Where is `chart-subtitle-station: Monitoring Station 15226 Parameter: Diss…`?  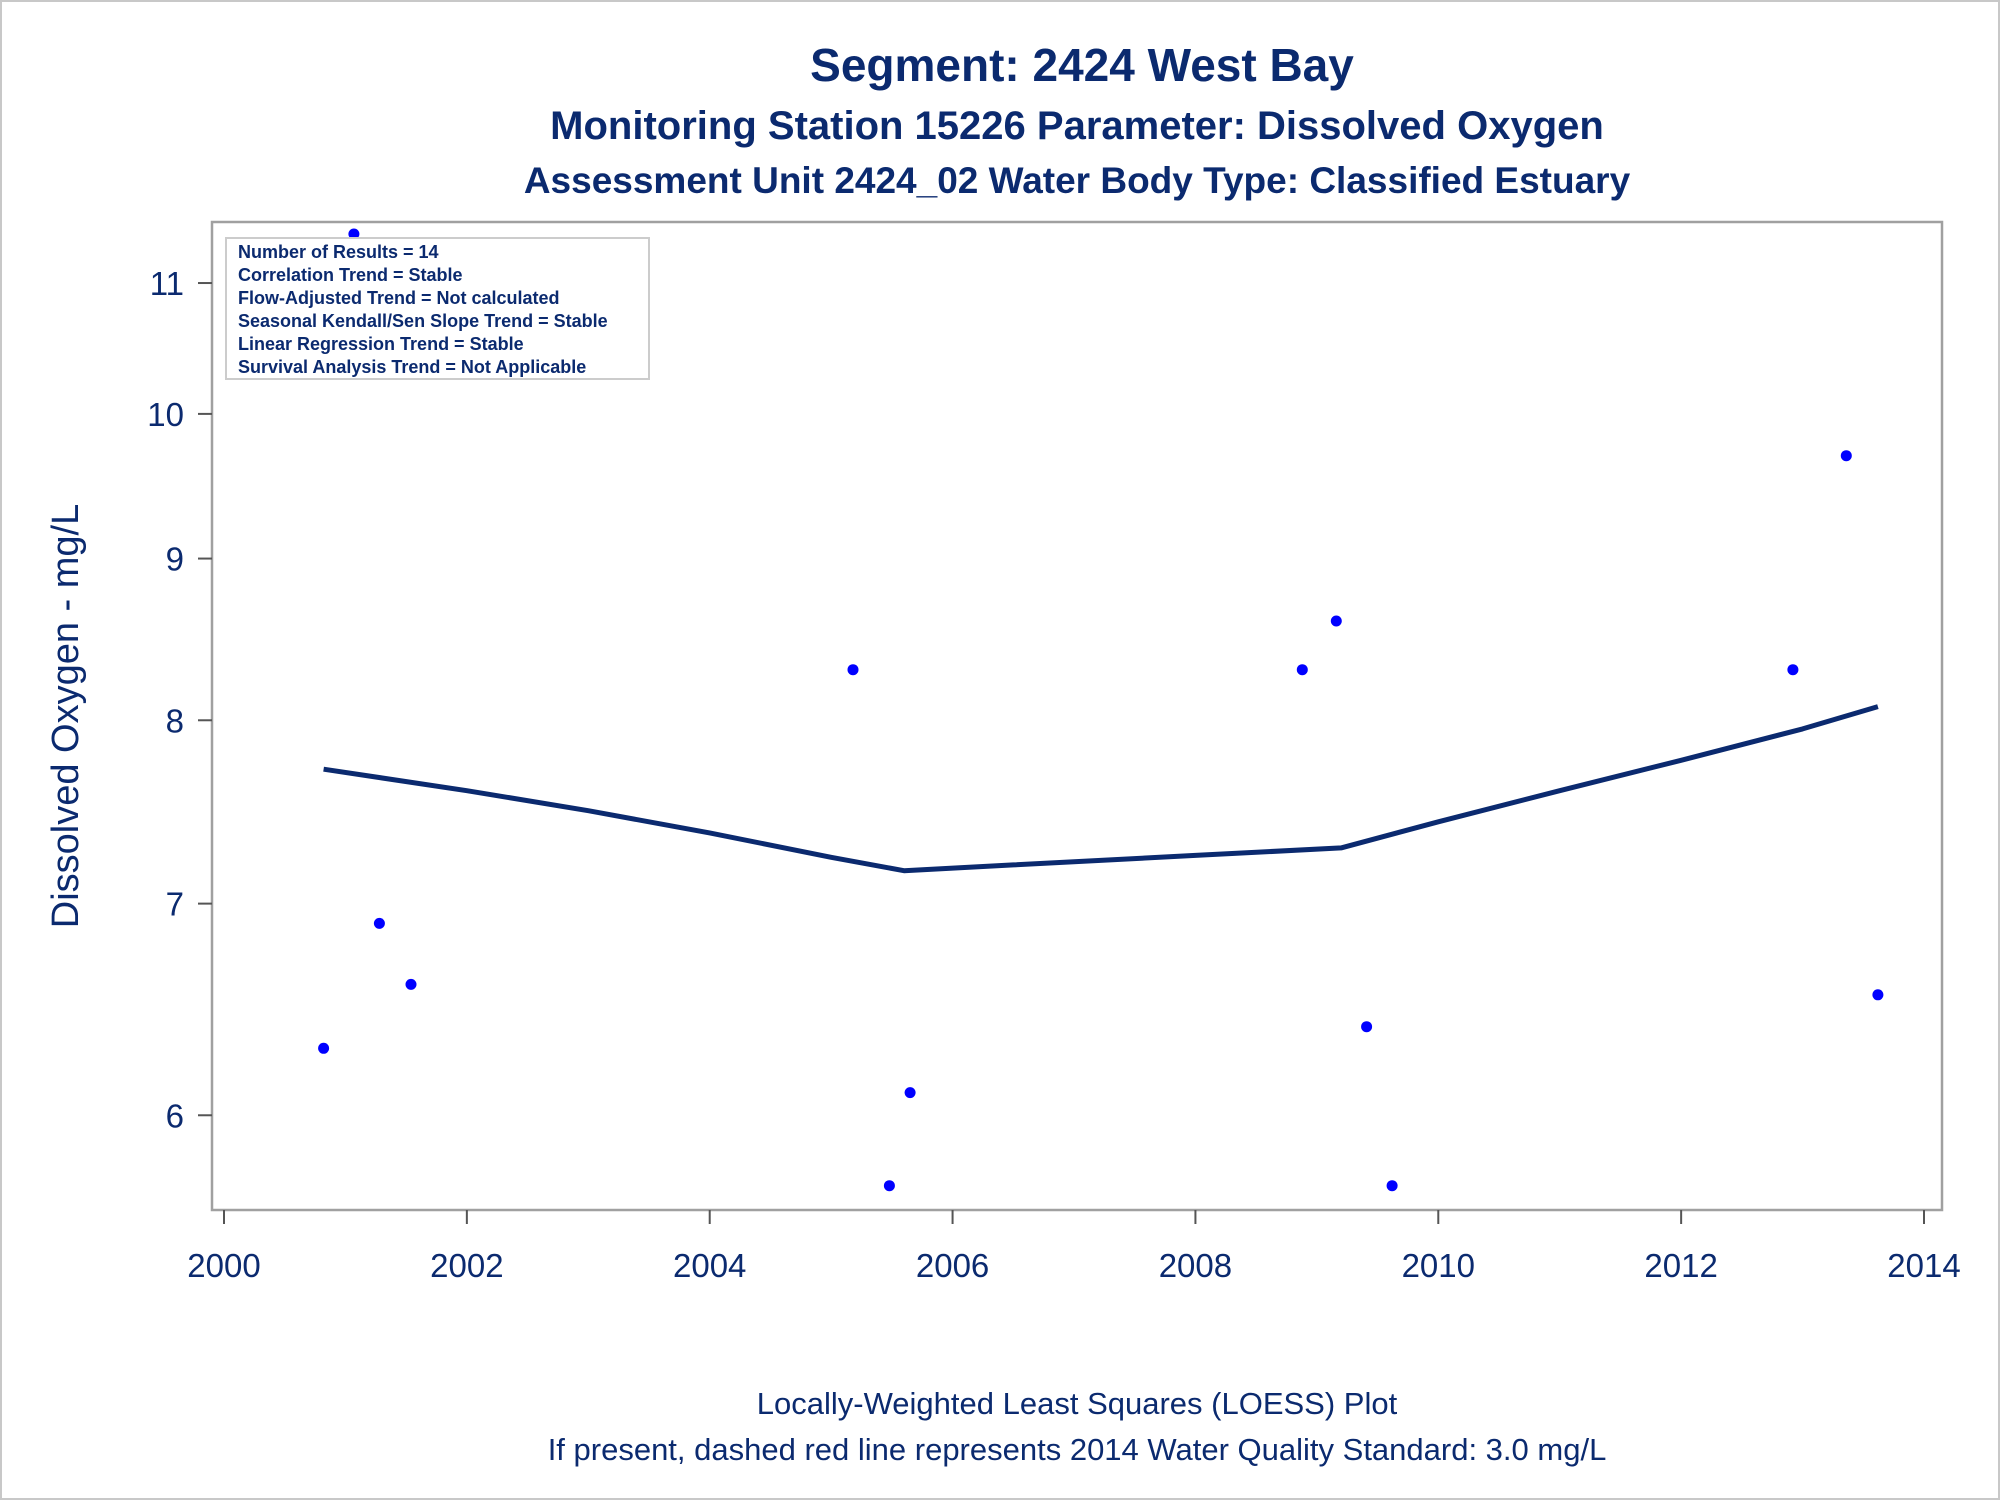 chart-subtitle-station: Monitoring Station 15226 Parameter: Diss… is located at coordinates (1077, 126).